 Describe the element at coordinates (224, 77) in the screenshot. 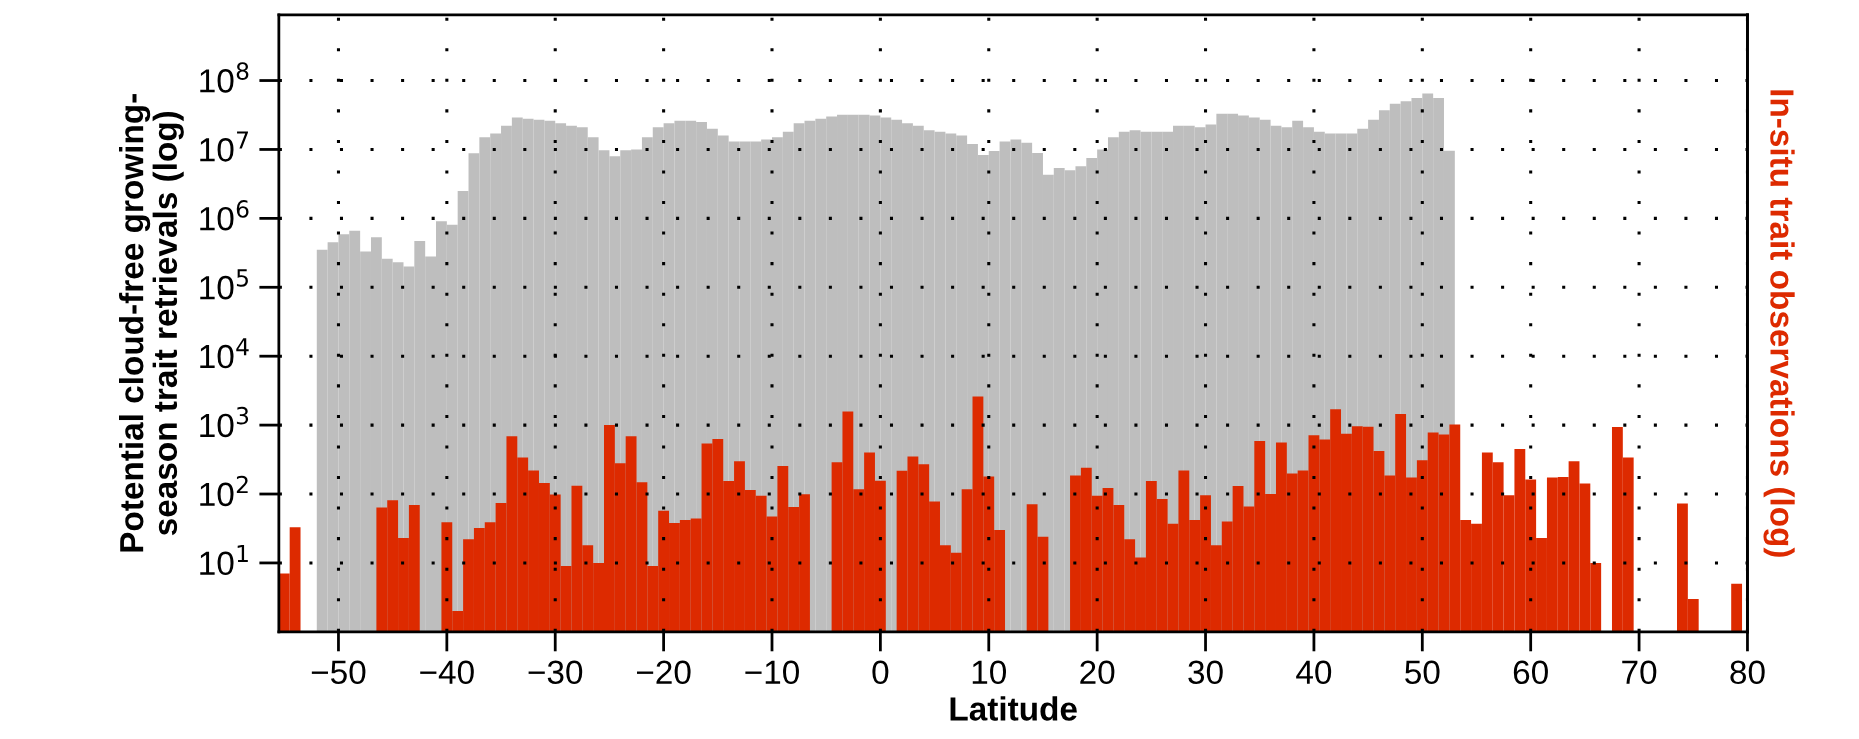

I see `y-tick-label: 10$^{8}$` at that location.